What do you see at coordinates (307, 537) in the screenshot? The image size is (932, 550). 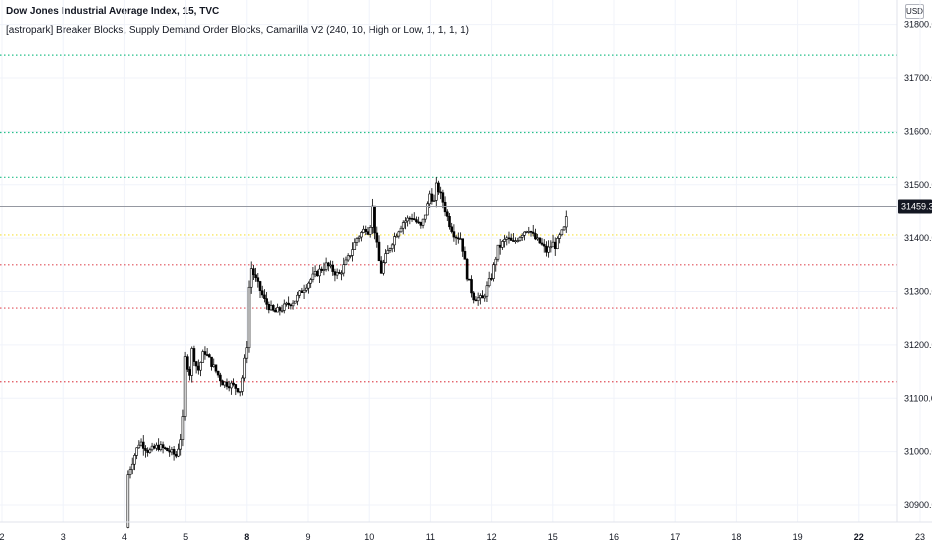 I see `time-tick-label: 9` at bounding box center [307, 537].